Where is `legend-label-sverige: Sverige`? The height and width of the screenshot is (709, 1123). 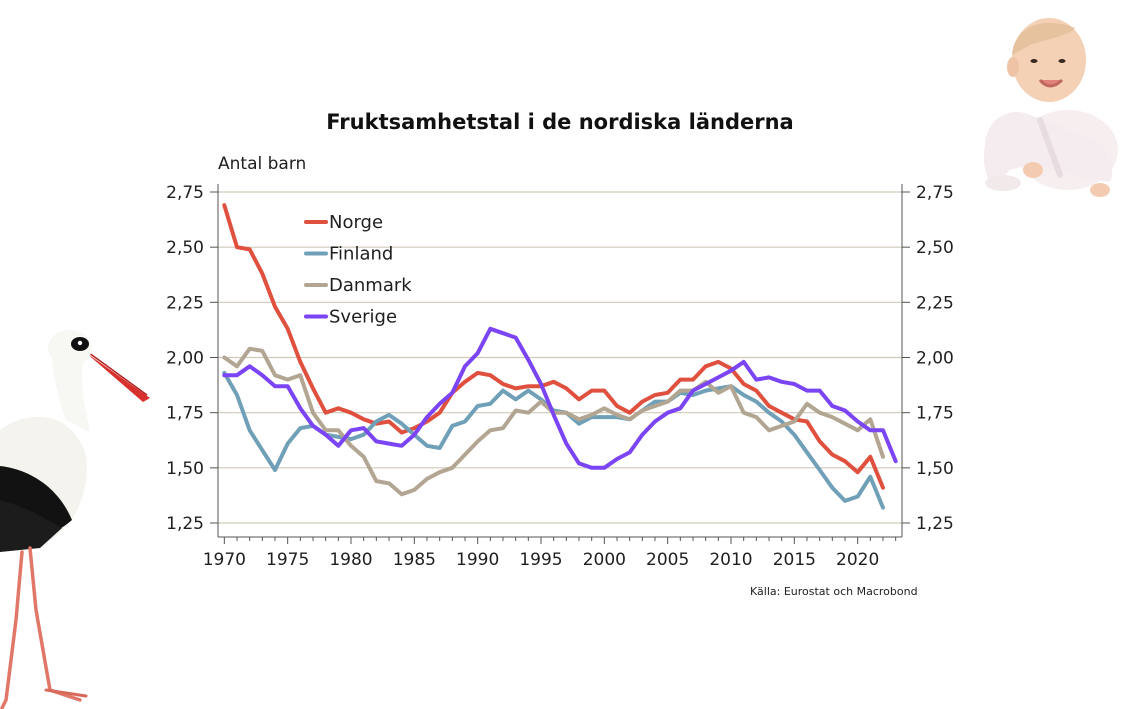 legend-label-sverige: Sverige is located at coordinates (363, 317).